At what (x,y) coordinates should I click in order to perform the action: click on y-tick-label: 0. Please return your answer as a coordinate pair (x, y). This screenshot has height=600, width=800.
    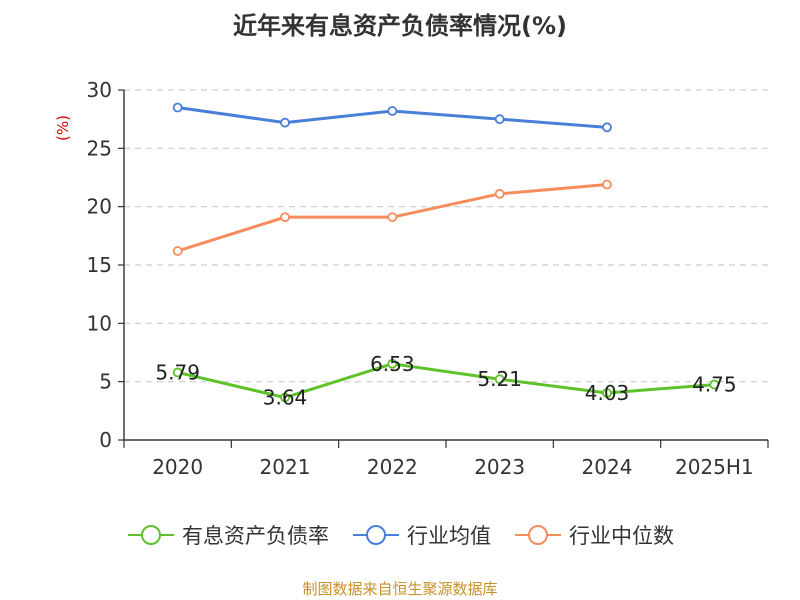
    Looking at the image, I should click on (105, 440).